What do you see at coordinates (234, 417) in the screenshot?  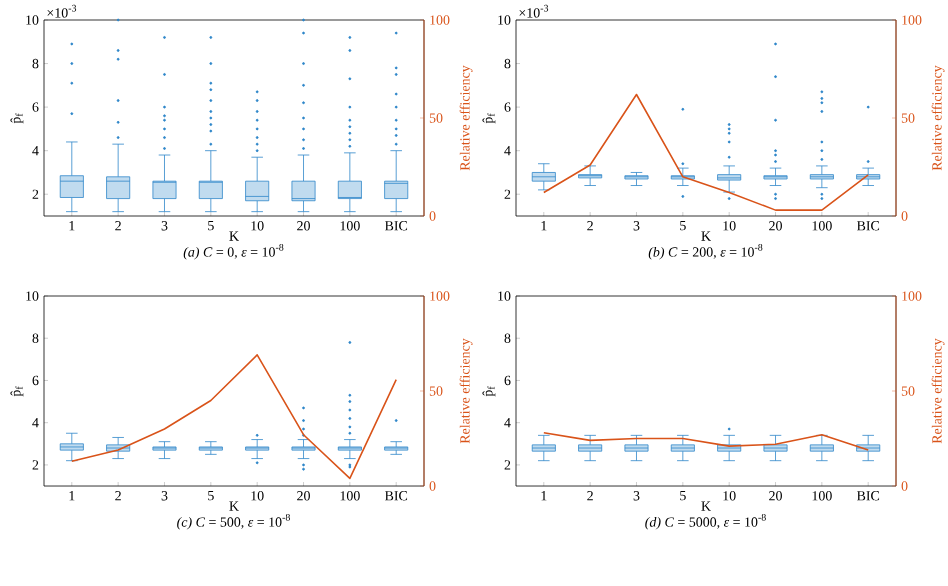 I see `line-series` at bounding box center [234, 417].